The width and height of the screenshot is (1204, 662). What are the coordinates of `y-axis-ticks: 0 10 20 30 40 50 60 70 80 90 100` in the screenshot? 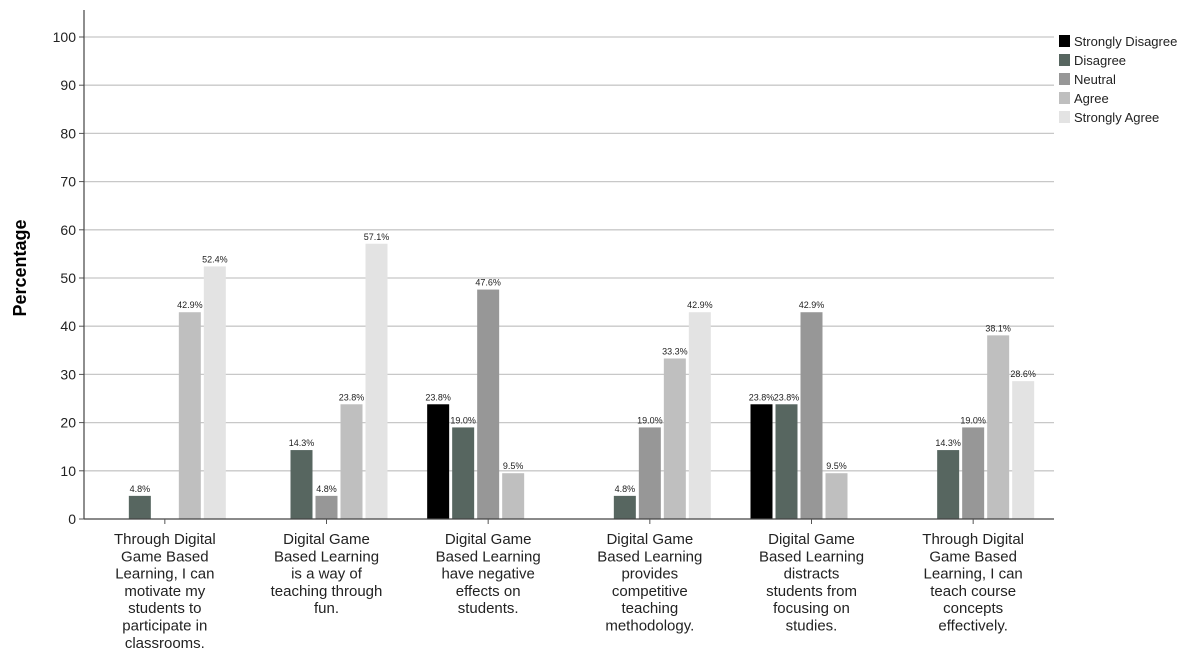 It's located at (68, 278).